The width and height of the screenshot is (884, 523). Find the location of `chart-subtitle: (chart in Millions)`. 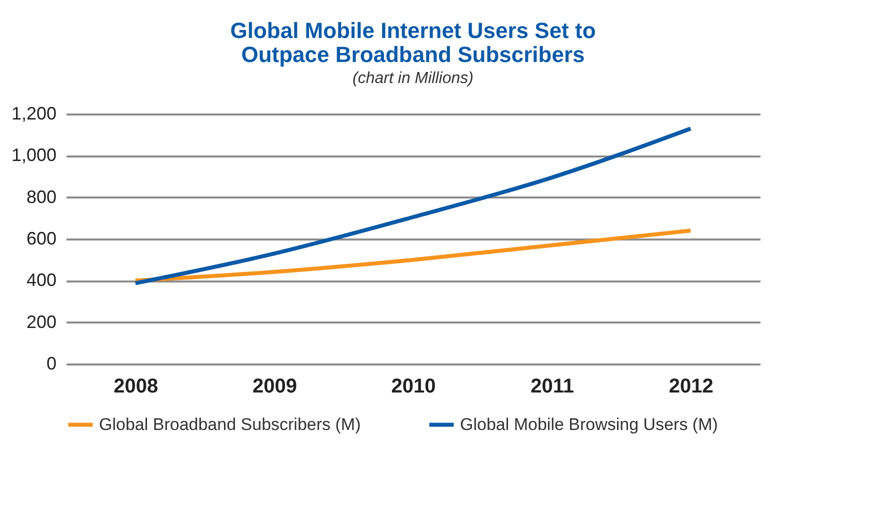

chart-subtitle: (chart in Millions) is located at coordinates (413, 78).